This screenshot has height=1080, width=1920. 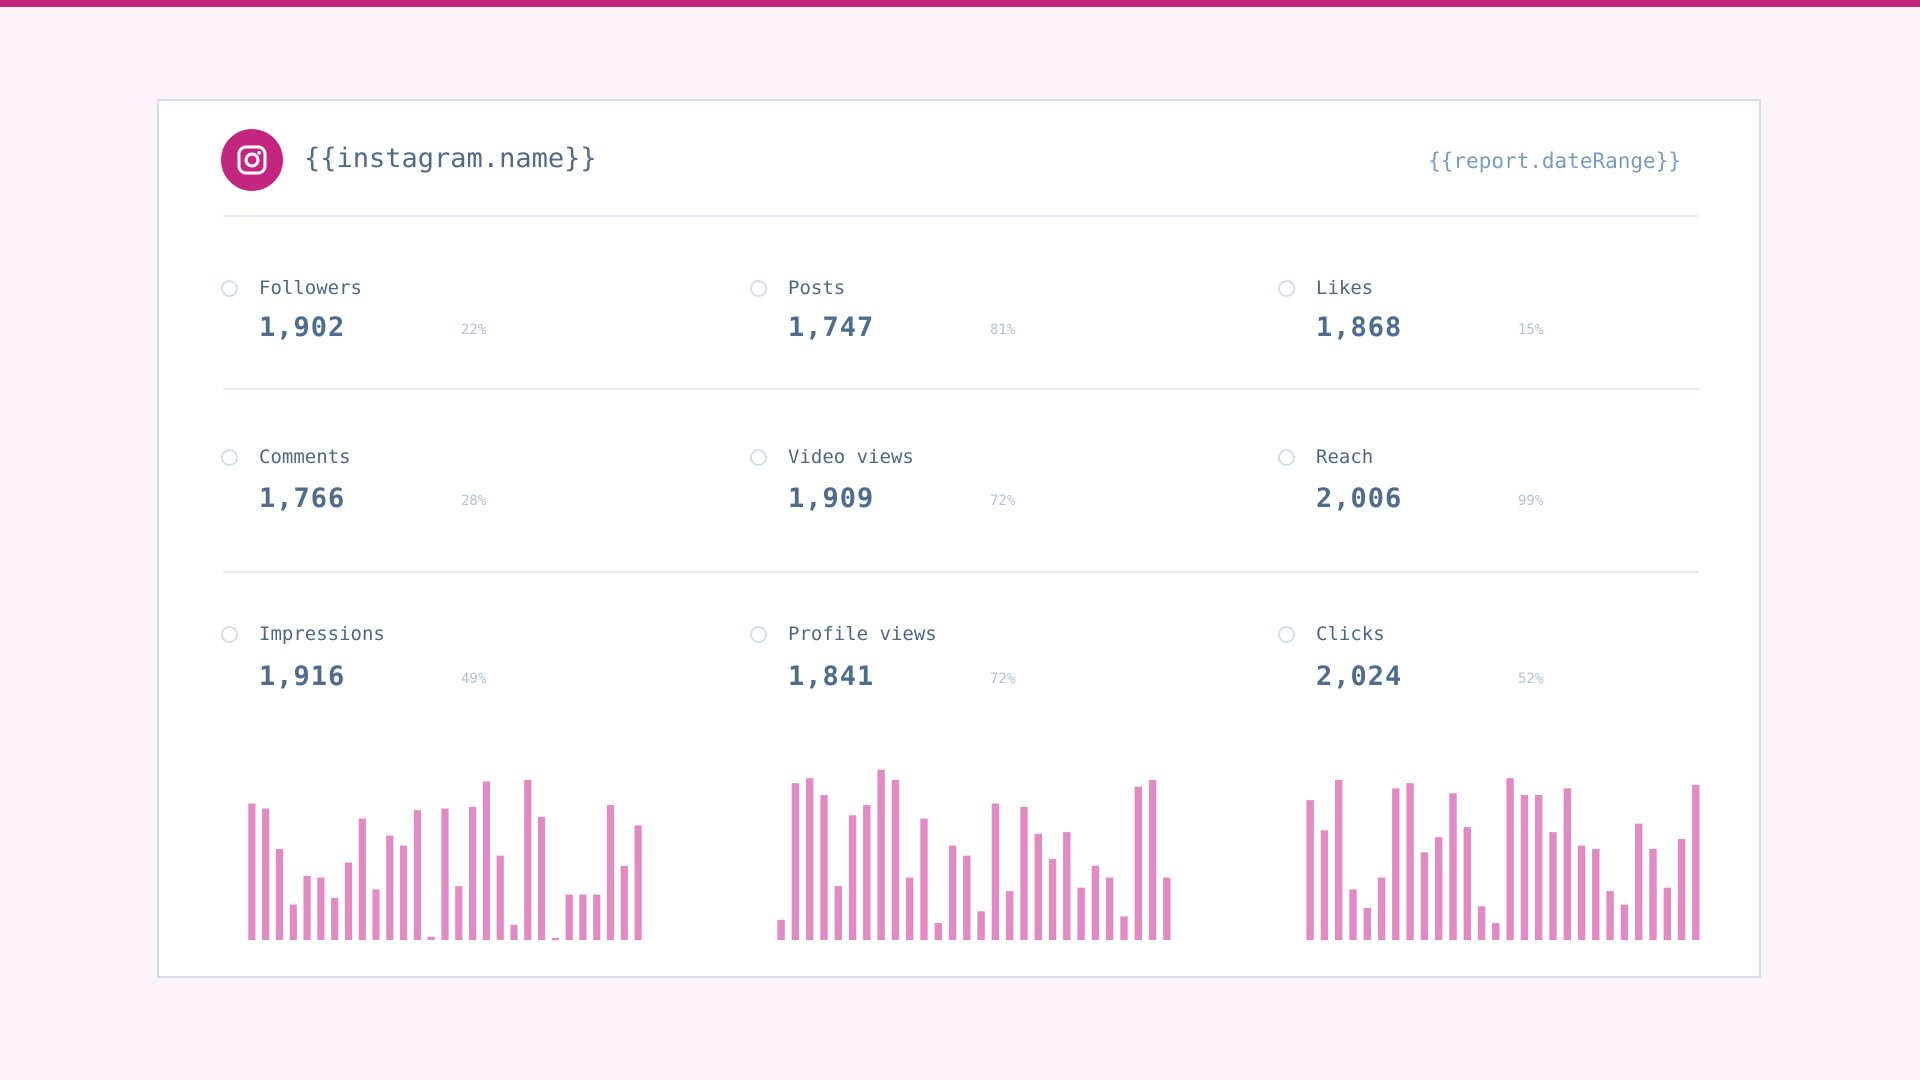 What do you see at coordinates (302, 327) in the screenshot?
I see `metric-value: 1,902` at bounding box center [302, 327].